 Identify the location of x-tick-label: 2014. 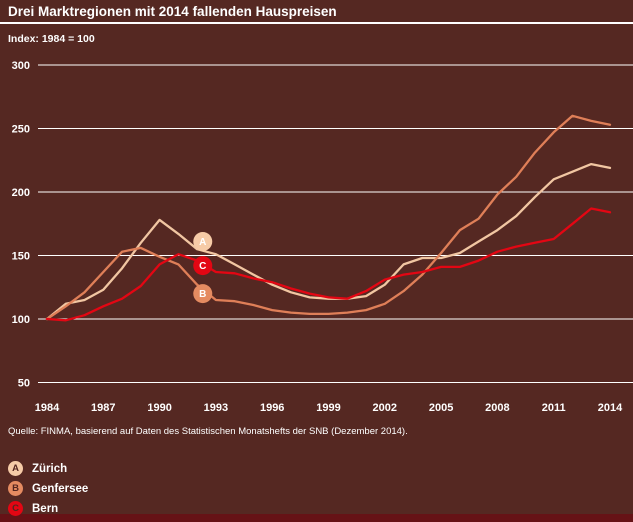
(610, 408).